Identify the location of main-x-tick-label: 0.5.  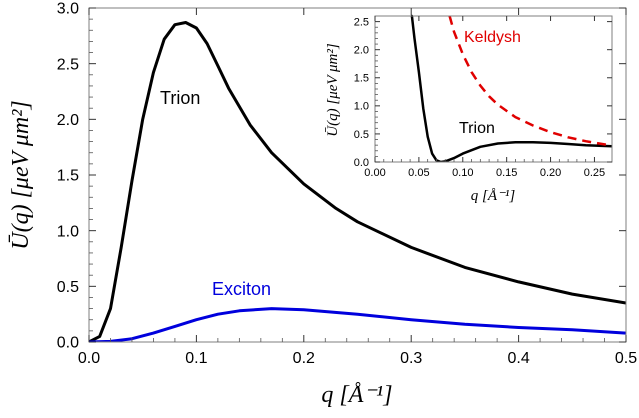
(626, 358).